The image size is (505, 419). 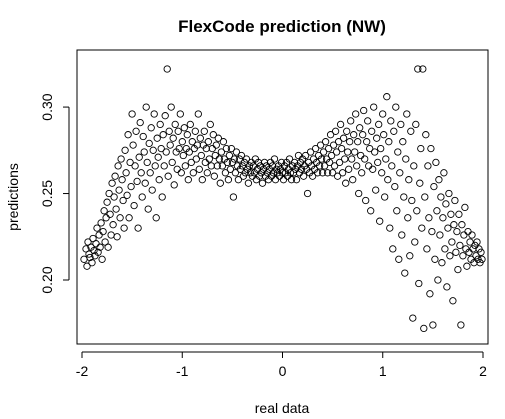 I want to click on x-tick-label: 1, so click(x=383, y=371).